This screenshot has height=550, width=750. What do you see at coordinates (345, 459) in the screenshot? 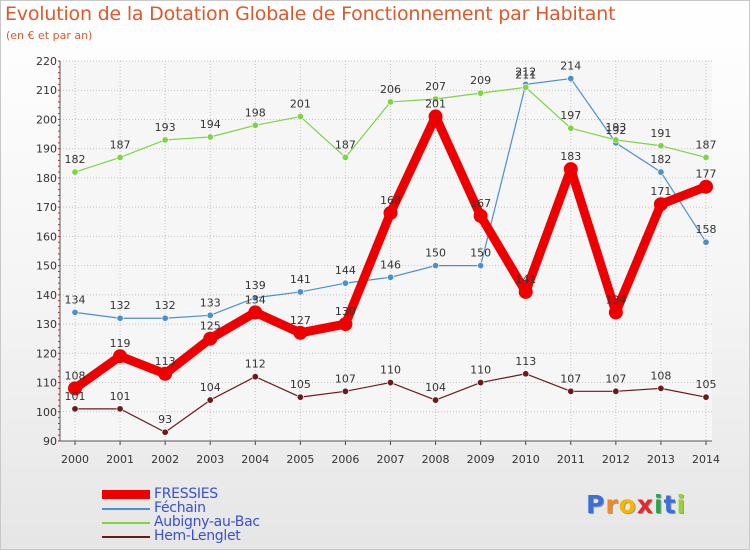
I see `x-tick-label: 2006` at bounding box center [345, 459].